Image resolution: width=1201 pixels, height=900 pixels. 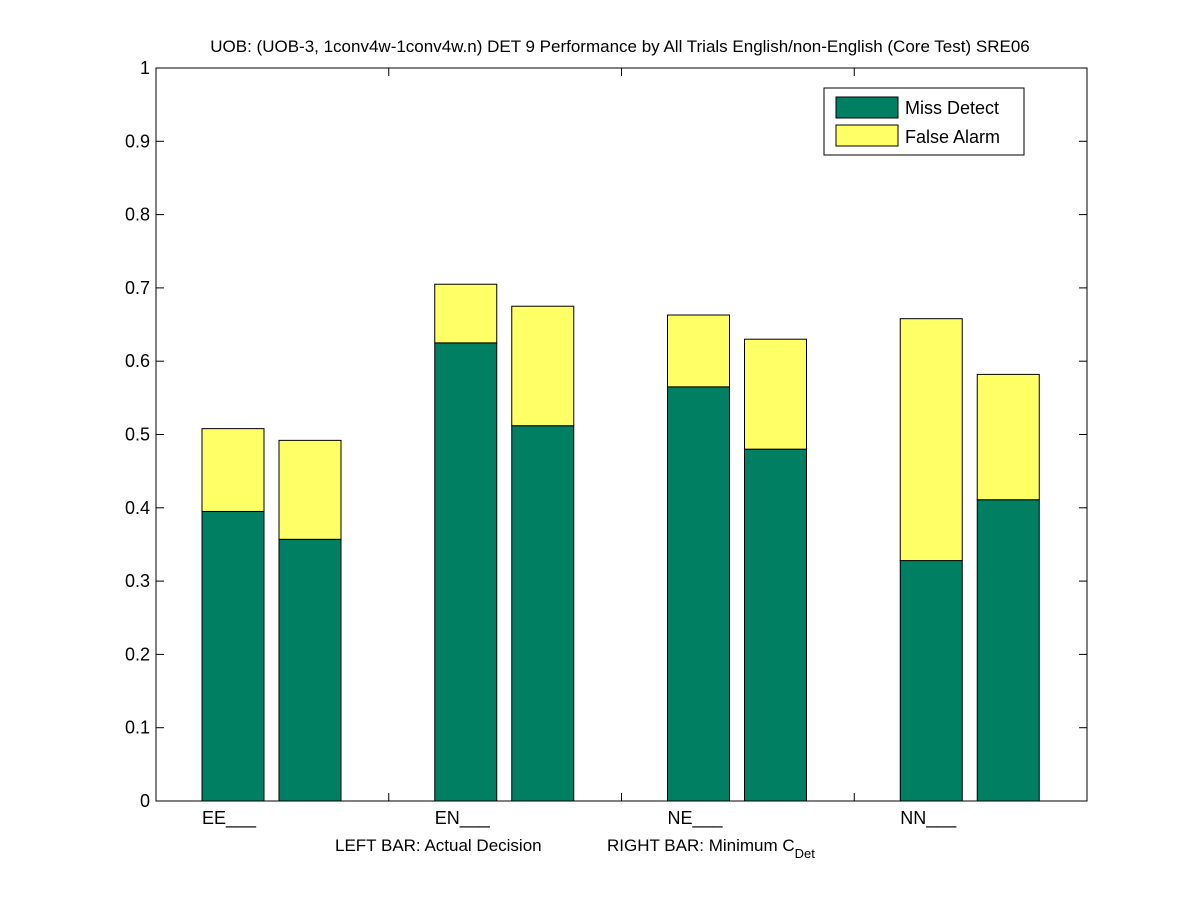 I want to click on bar-en-actual-miss-detect, so click(x=466, y=572).